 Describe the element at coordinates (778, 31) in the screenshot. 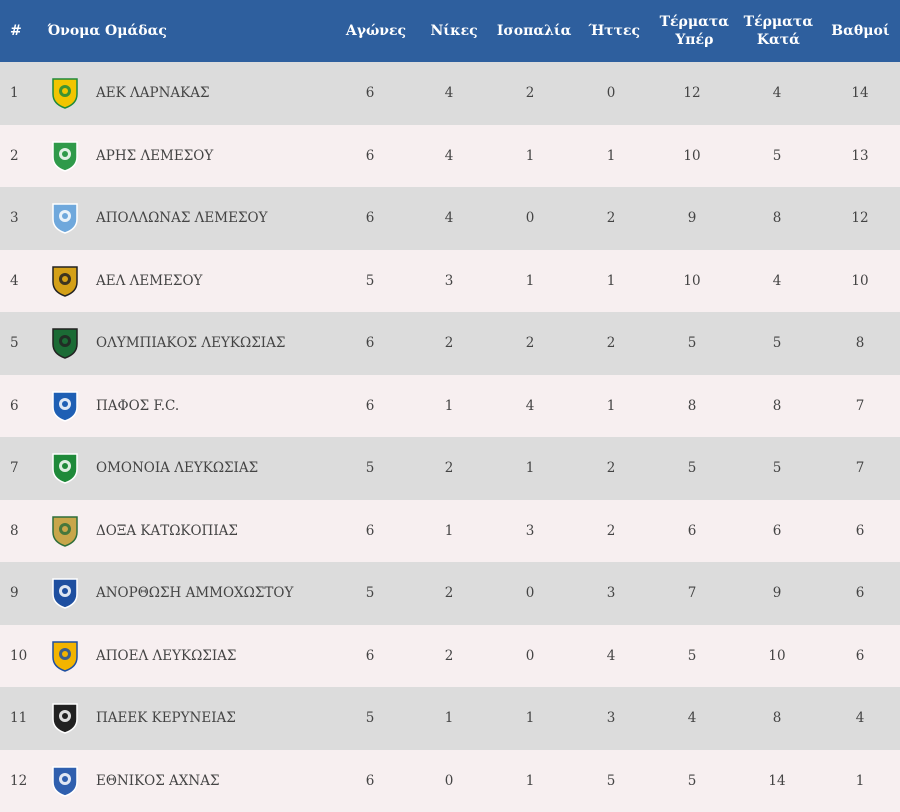

I see `header-goals-against: Τέρματα Κατά` at that location.